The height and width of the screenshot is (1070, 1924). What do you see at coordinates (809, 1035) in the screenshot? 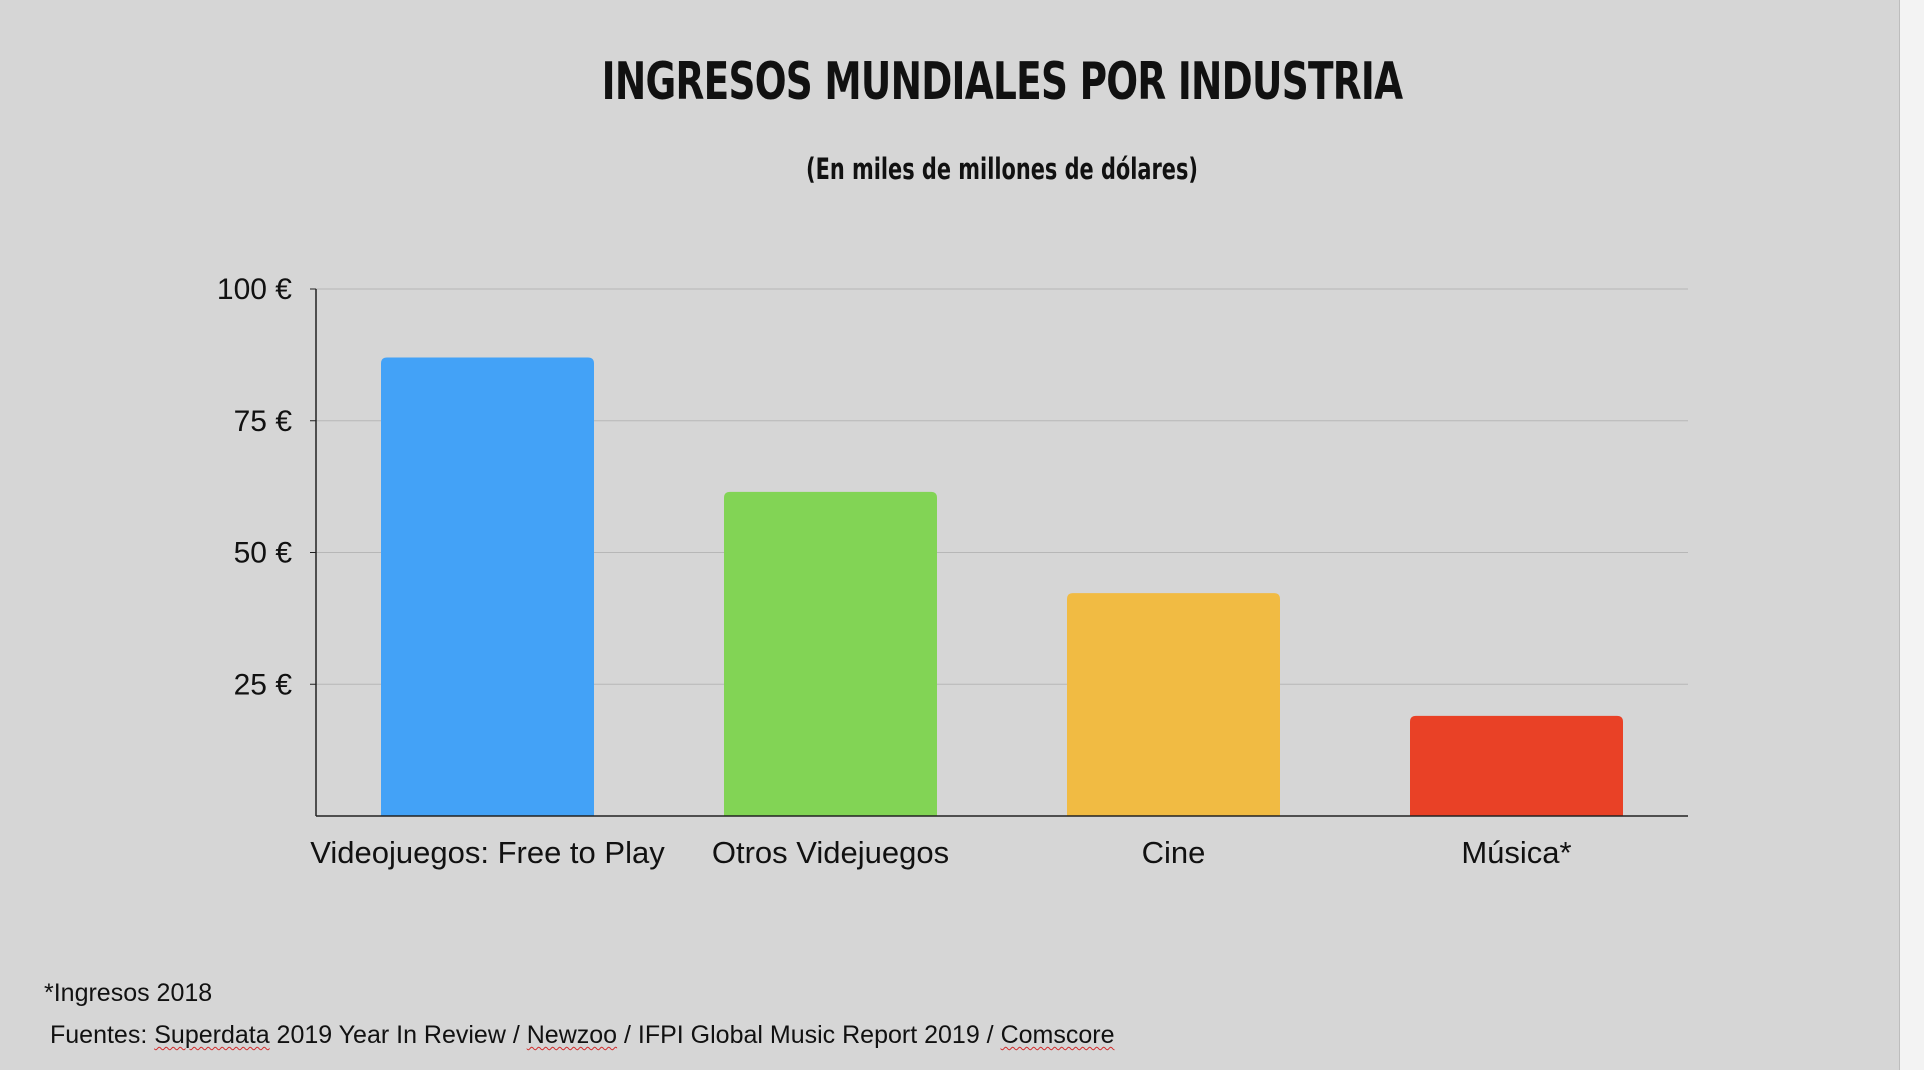
I see `sources-part-3: / IFPI Global Music Report 2019 /` at bounding box center [809, 1035].